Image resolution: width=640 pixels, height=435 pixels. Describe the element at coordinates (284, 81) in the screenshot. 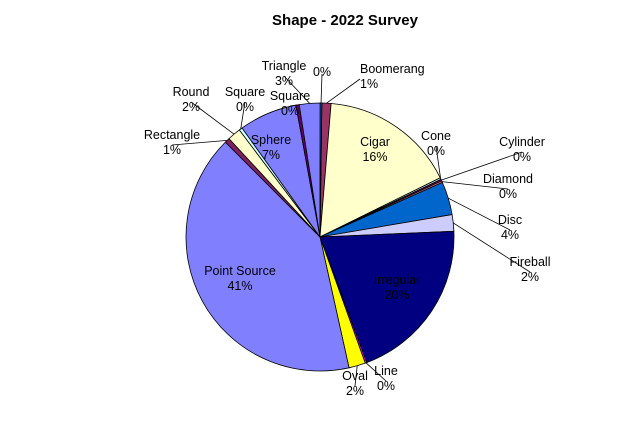

I see `slice-percent-triangle-16: 3%` at that location.